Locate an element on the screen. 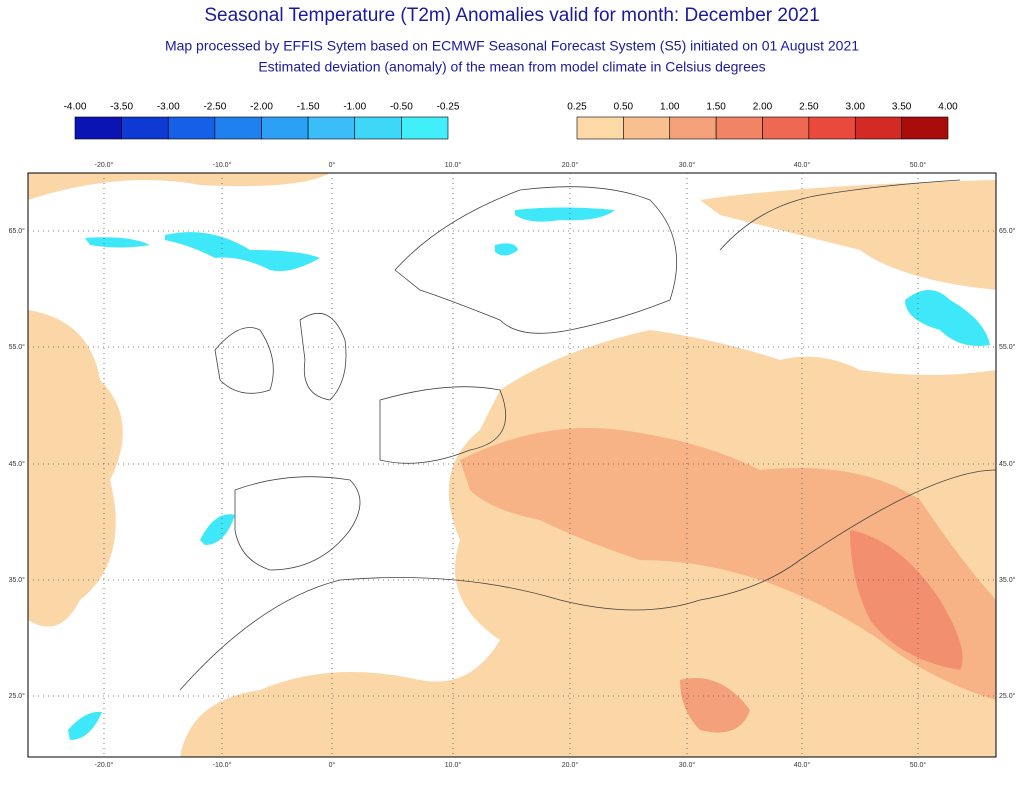 Image resolution: width=1024 pixels, height=787 pixels. colorbar-label: -2.50 is located at coordinates (214, 107).